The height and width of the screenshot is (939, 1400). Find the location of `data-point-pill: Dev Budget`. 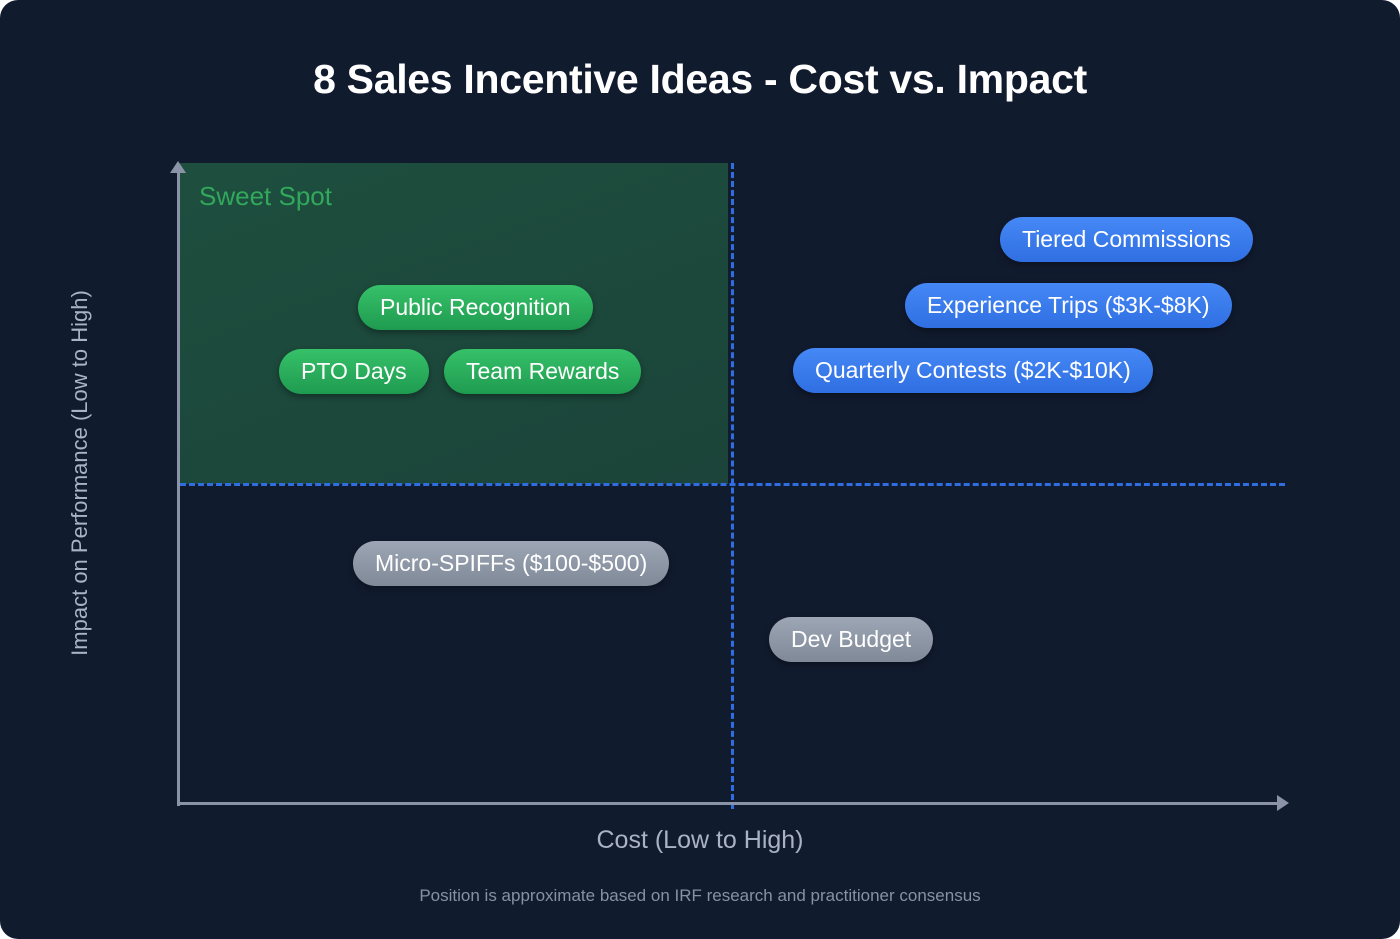

data-point-pill: Dev Budget is located at coordinates (851, 639).